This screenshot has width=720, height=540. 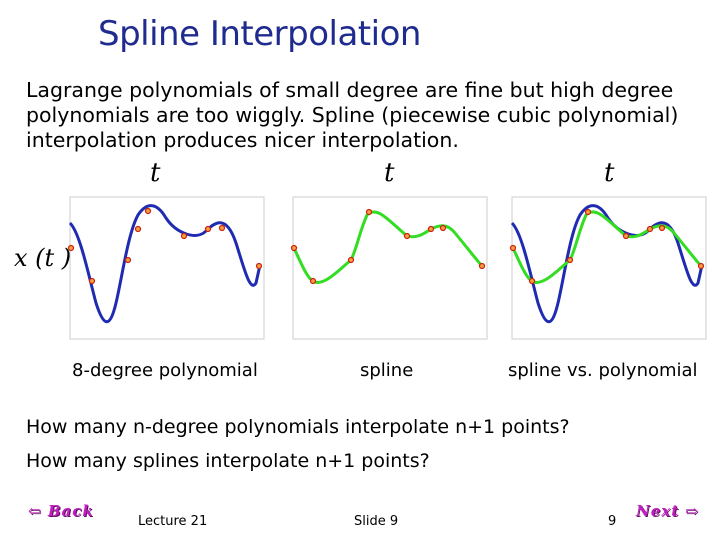 I want to click on right-arrow-icon: ⇨, so click(x=692, y=511).